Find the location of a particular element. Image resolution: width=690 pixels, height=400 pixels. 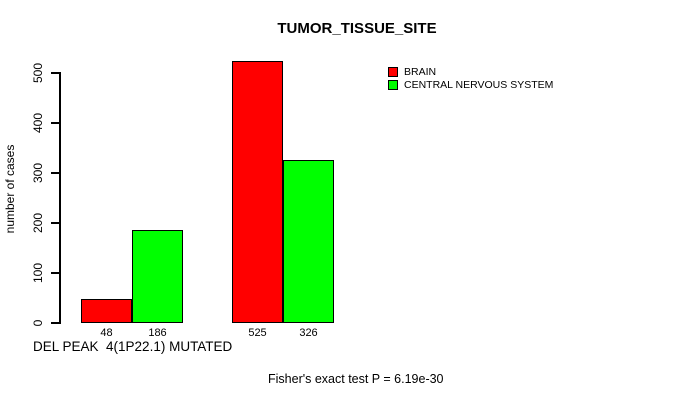

legend-swatch-central-nervous-system is located at coordinates (393, 85).